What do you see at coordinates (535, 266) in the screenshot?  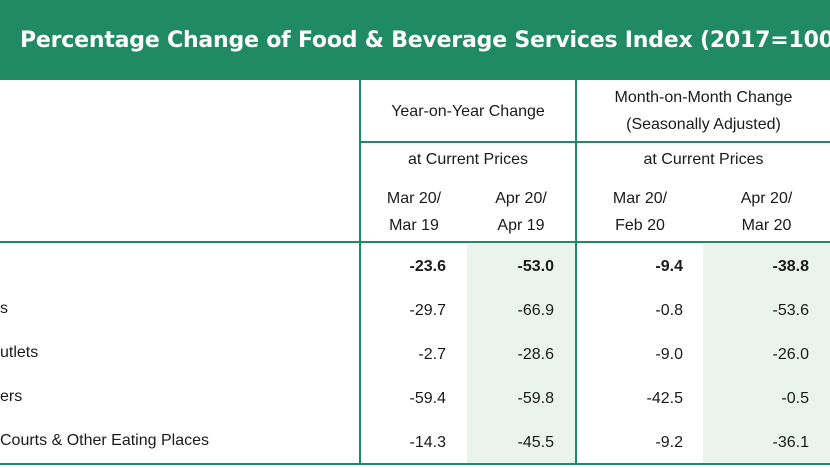 I see `cell-r0-c1: -53.0` at bounding box center [535, 266].